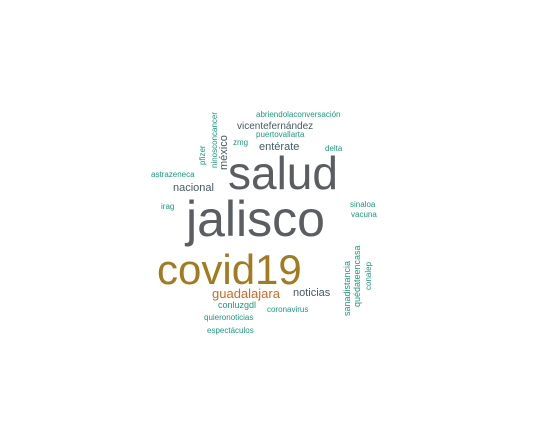 Image resolution: width=539 pixels, height=438 pixels. What do you see at coordinates (202, 155) in the screenshot?
I see `word-pfizer: pfizer` at bounding box center [202, 155].